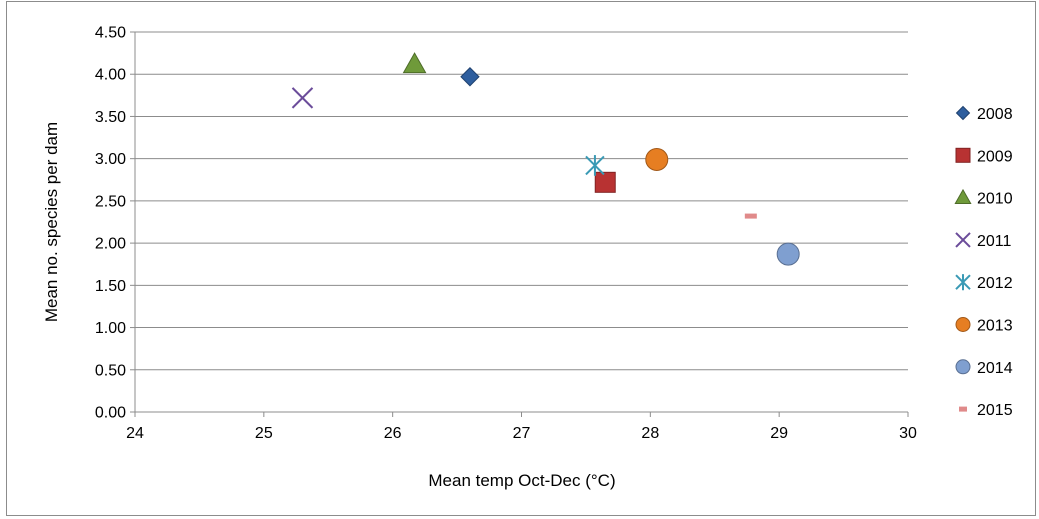  I want to click on y-tick-label: 4.50, so click(110, 33).